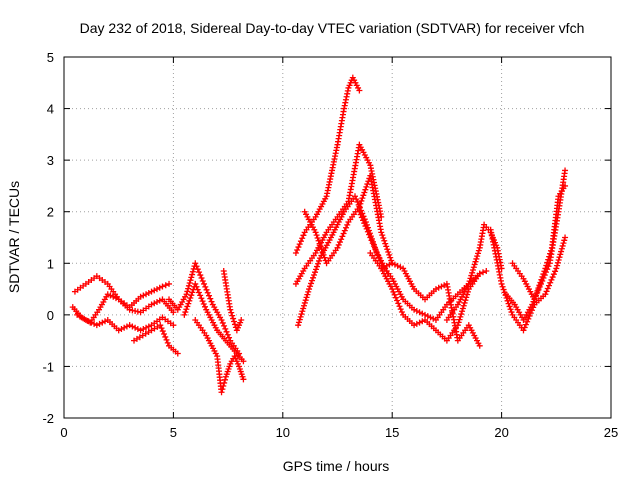 Image resolution: width=640 pixels, height=480 pixels. Describe the element at coordinates (173, 432) in the screenshot. I see `x-tick-label: 5` at that location.